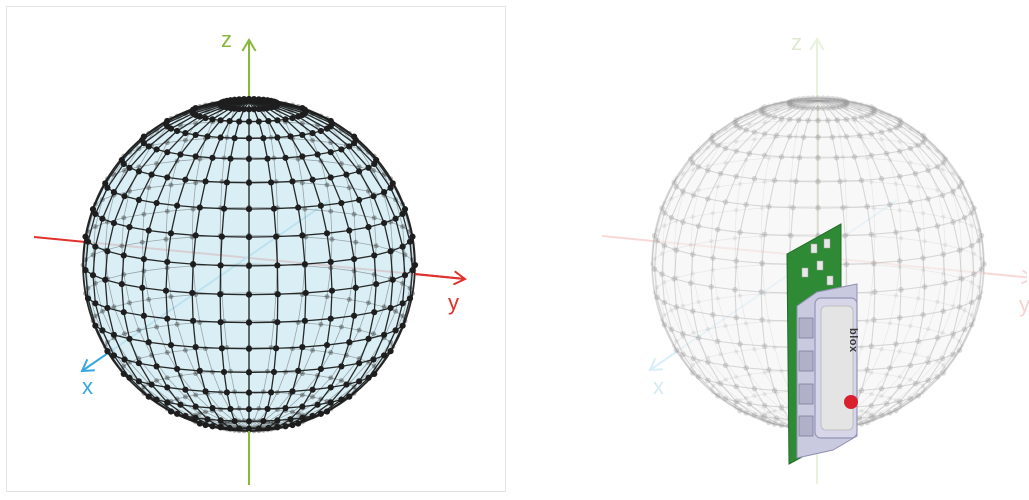 This screenshot has height=500, width=1029. Describe the element at coordinates (87, 386) in the screenshot. I see `x-axis-label: x` at that location.